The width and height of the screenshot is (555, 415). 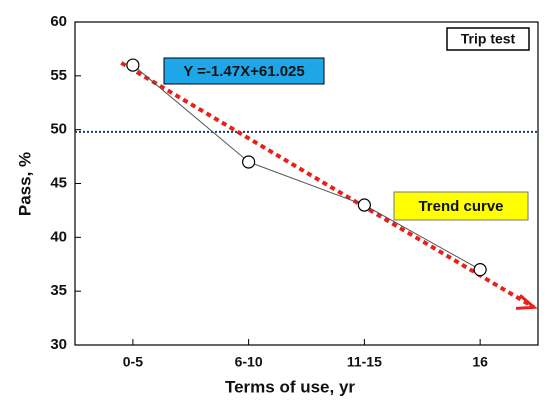 What do you see at coordinates (58, 290) in the screenshot?
I see `y-tick-label: 35` at bounding box center [58, 290].